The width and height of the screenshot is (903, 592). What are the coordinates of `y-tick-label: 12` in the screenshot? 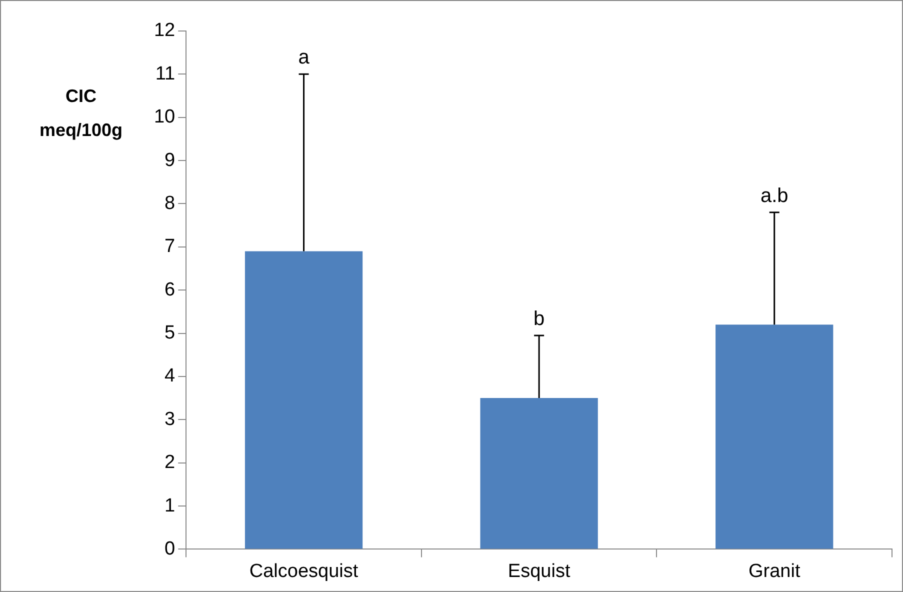 It's located at (165, 31).